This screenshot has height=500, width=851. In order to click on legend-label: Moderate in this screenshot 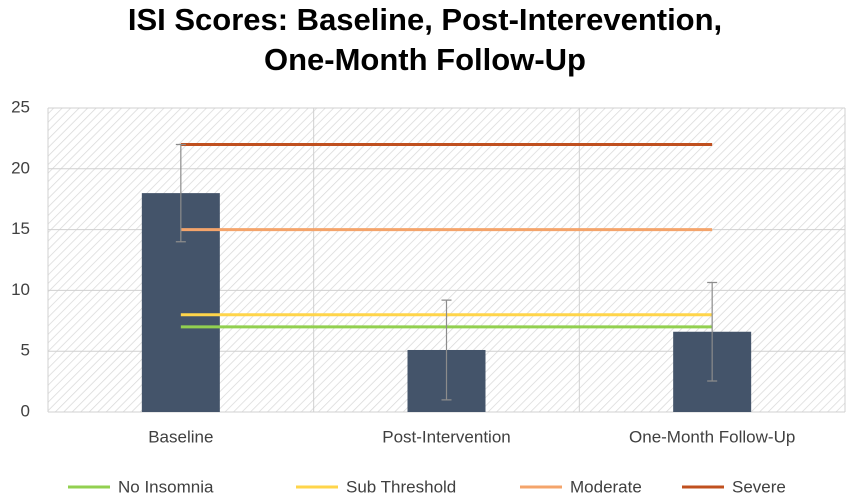, I will do `click(606, 486)`.